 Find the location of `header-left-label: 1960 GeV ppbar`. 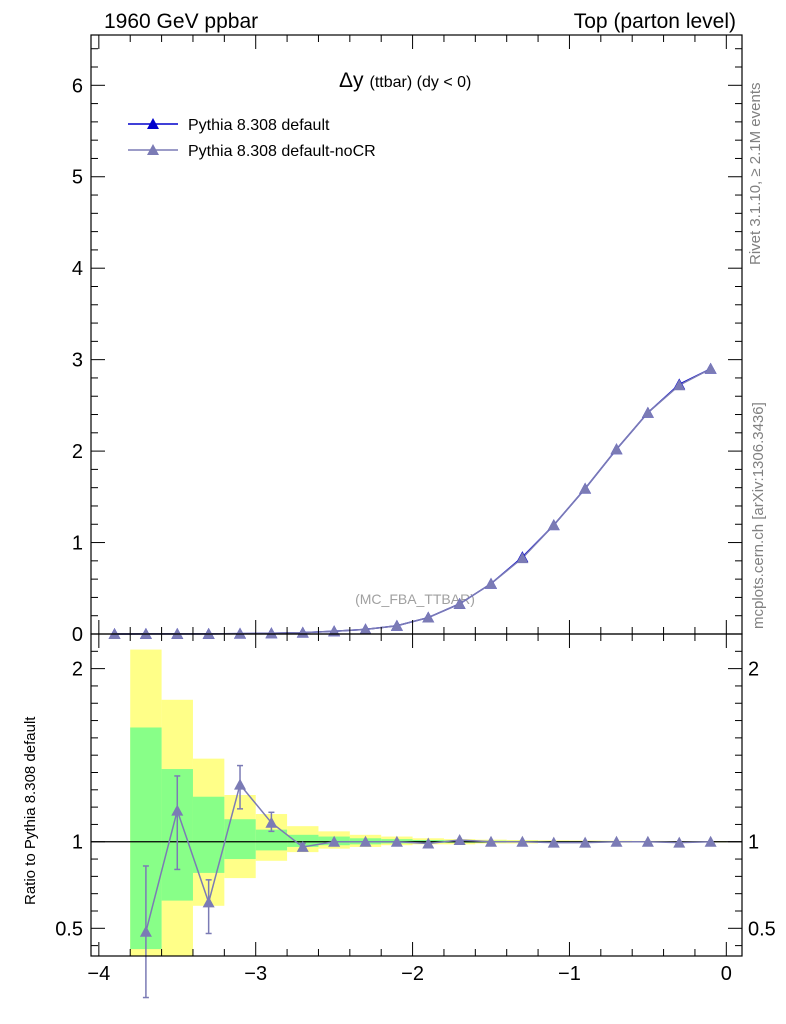

header-left-label: 1960 GeV ppbar is located at coordinates (181, 21).